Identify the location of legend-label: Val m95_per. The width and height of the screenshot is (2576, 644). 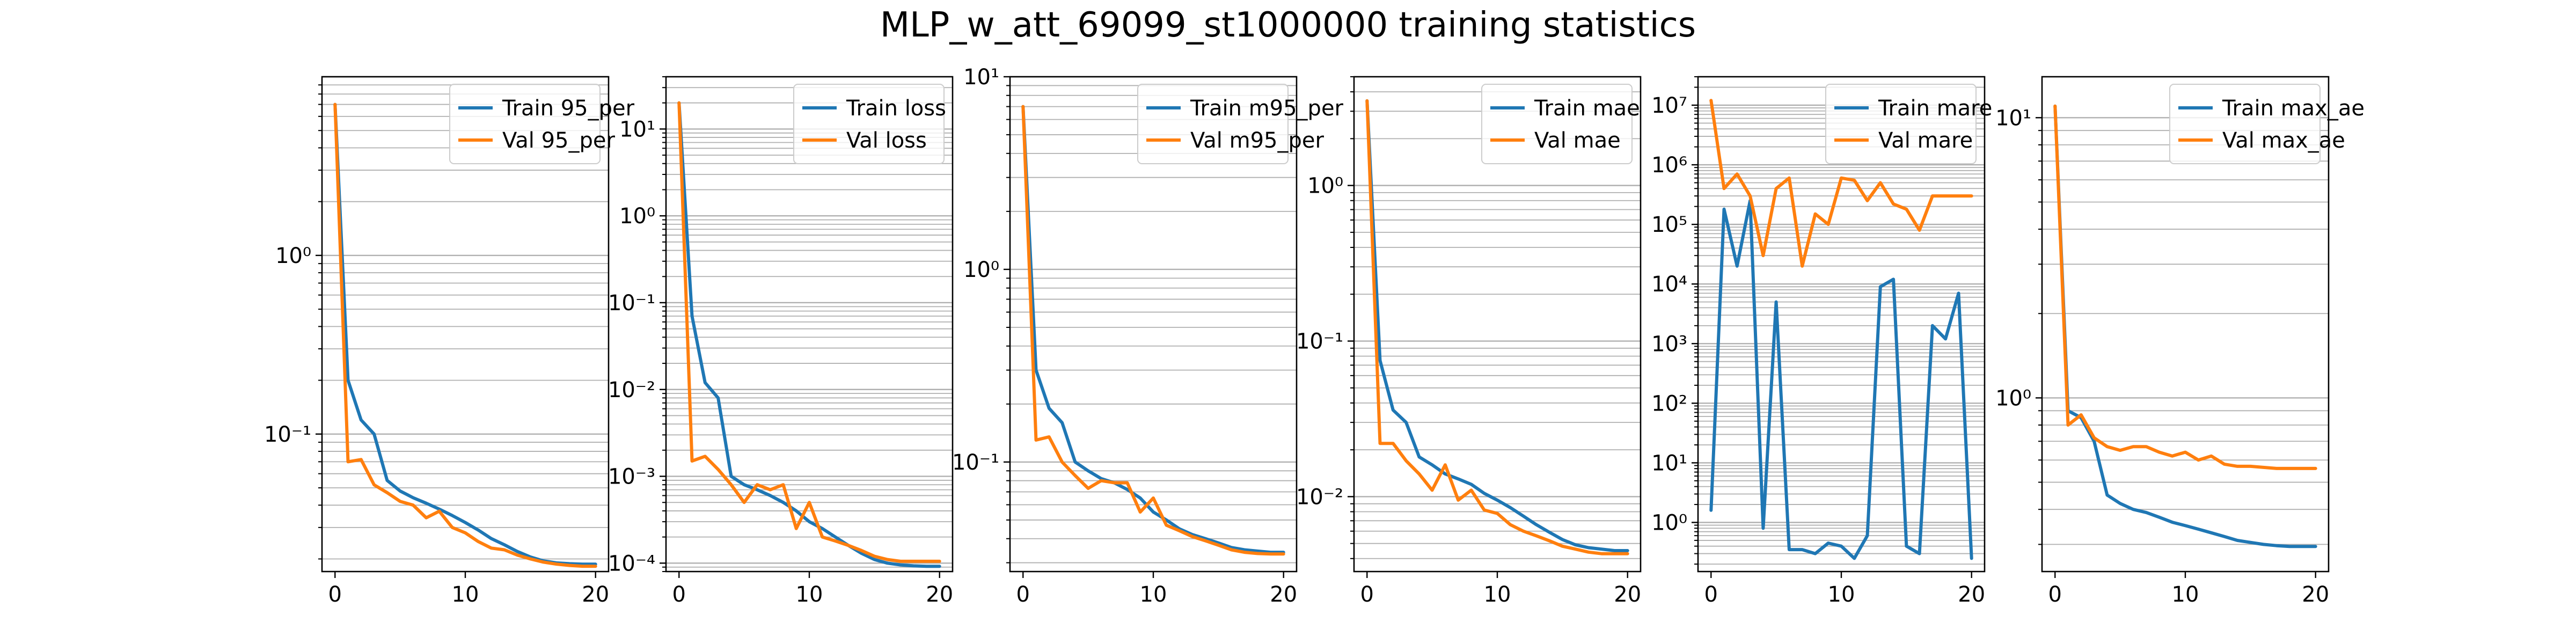
(1257, 140).